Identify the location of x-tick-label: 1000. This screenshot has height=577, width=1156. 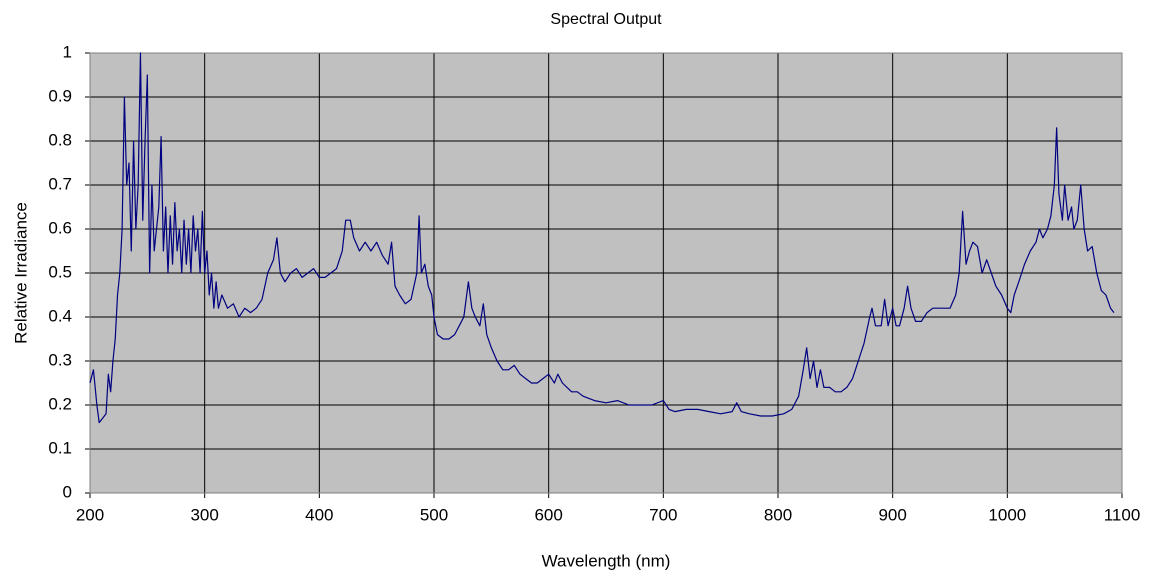
(1007, 514).